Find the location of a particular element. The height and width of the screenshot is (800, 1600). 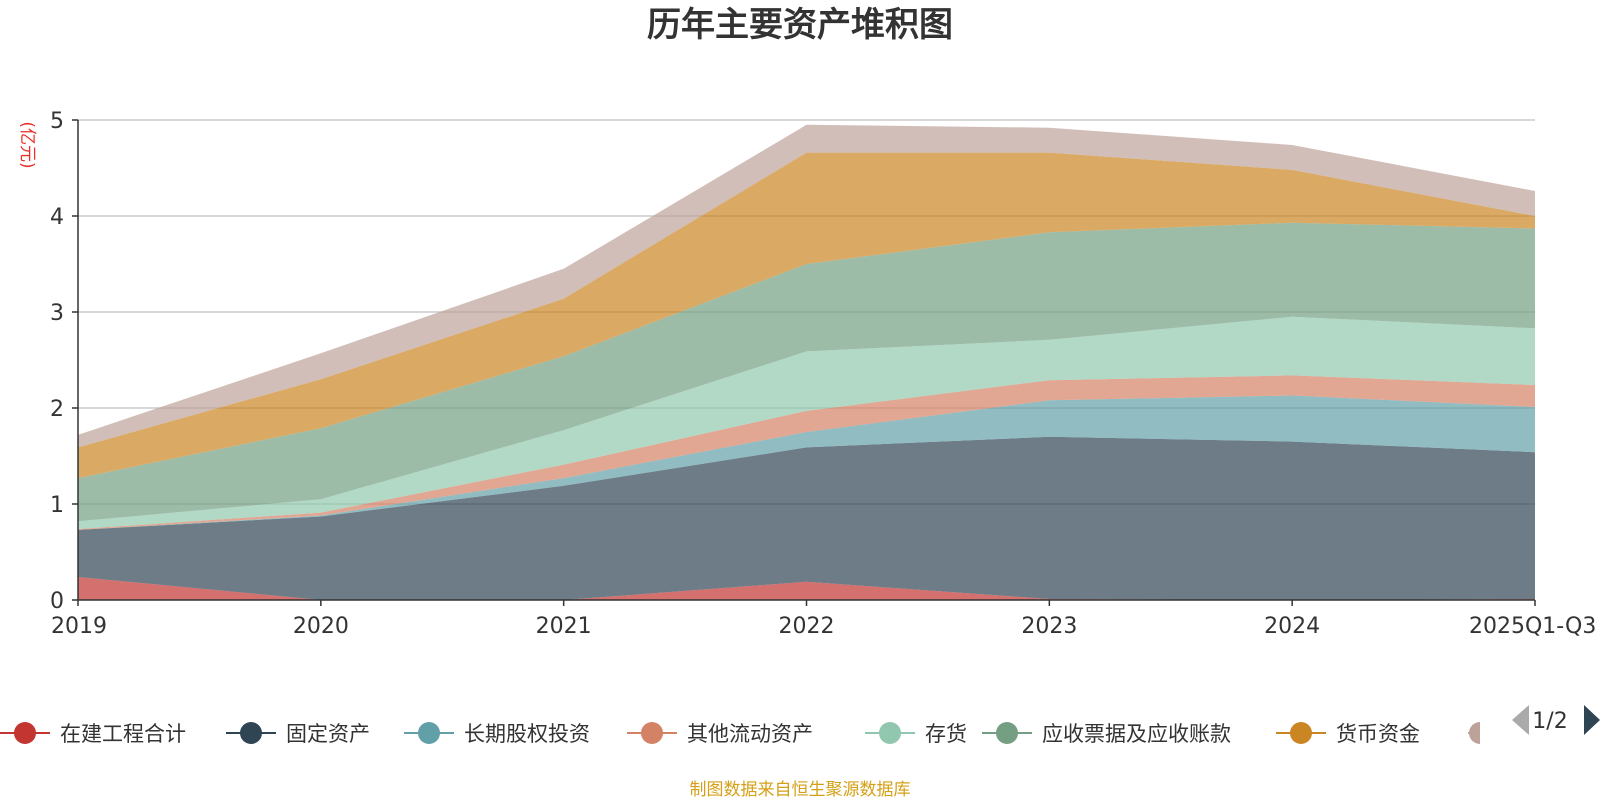

y-tick-label: 1 is located at coordinates (57, 505).